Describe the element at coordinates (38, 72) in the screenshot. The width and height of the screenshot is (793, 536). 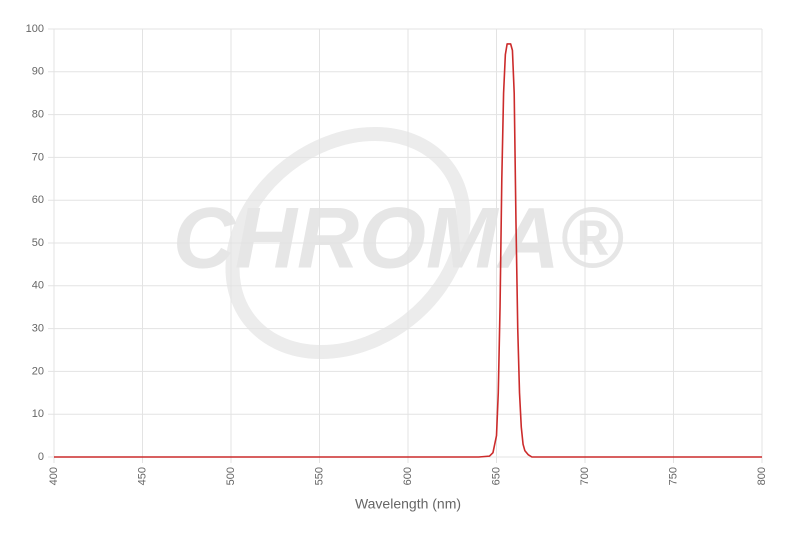
I see `y-tick-label: 90` at that location.